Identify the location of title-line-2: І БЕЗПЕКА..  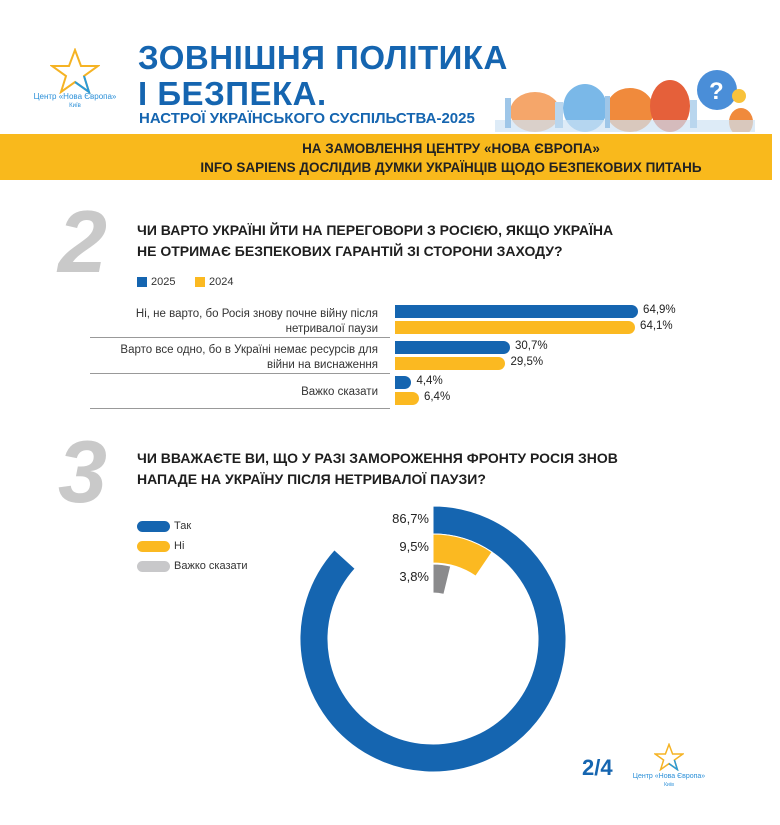
(232, 93).